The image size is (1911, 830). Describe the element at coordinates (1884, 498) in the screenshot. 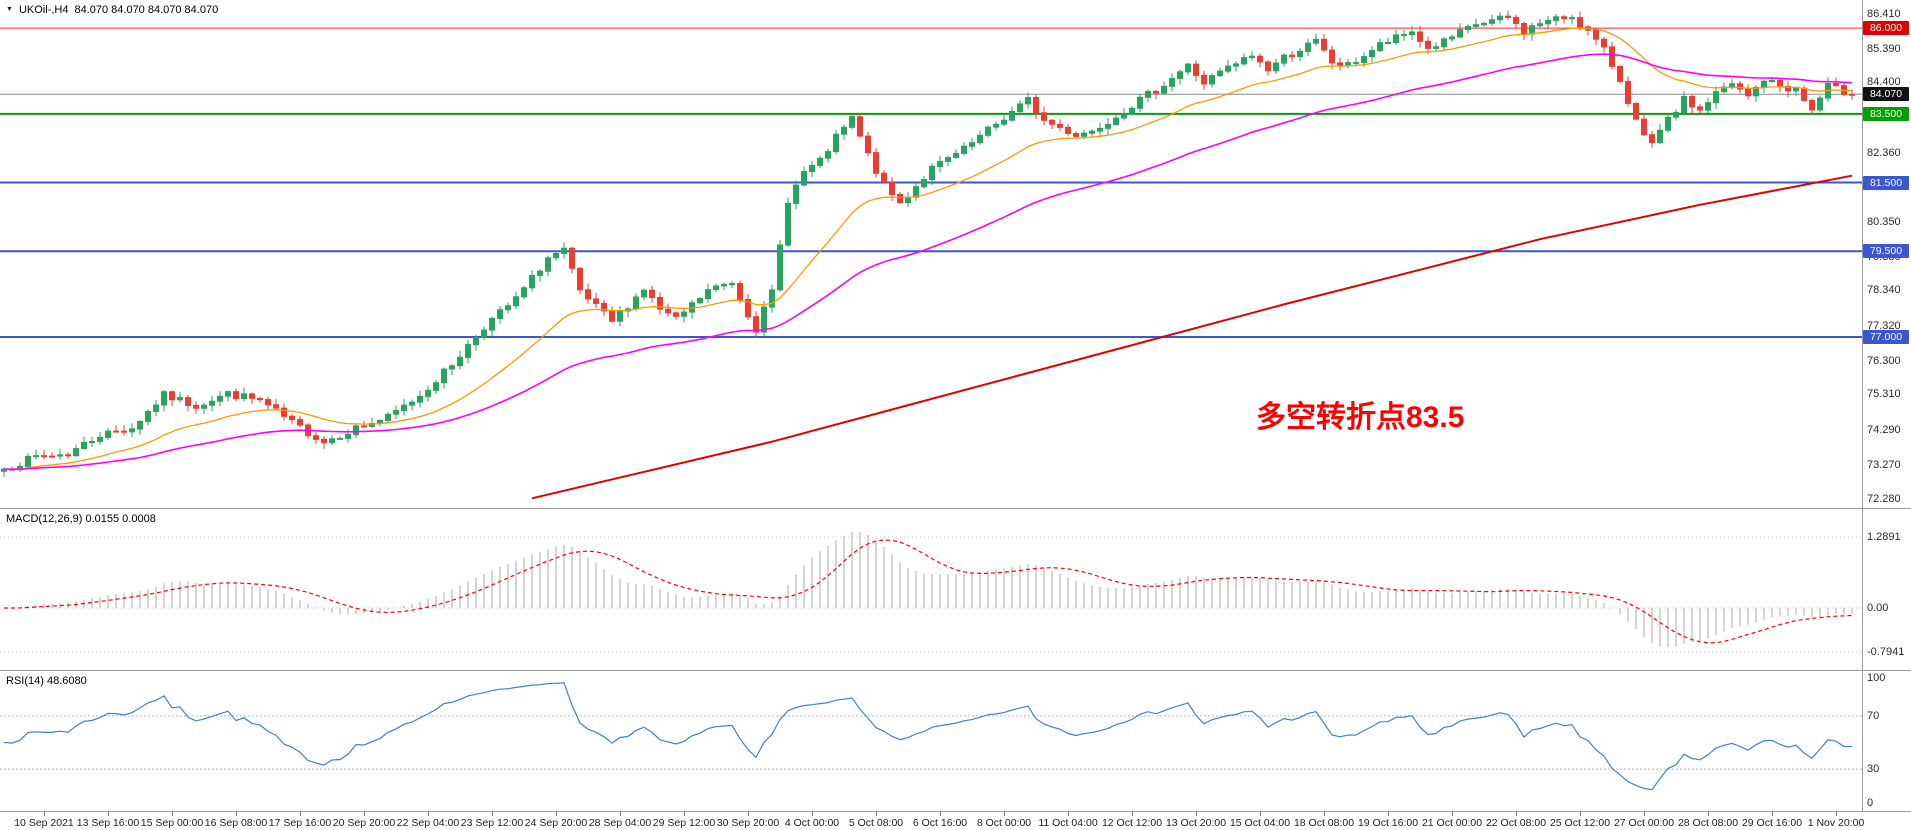

I see `price-axis-label: 72.280` at that location.